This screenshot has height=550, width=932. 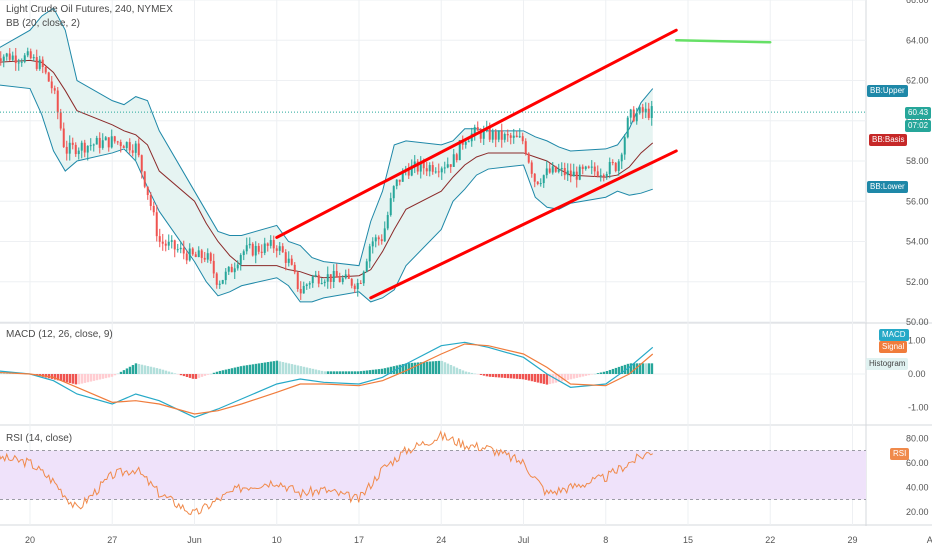 I want to click on price-tick-label: 56.00, so click(x=917, y=201).